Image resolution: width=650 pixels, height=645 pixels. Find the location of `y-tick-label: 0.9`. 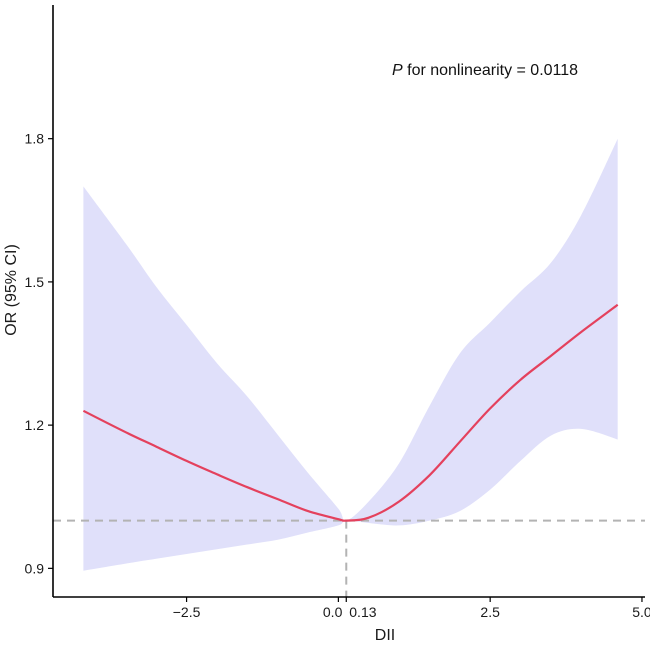

y-tick-label: 0.9 is located at coordinates (35, 568).